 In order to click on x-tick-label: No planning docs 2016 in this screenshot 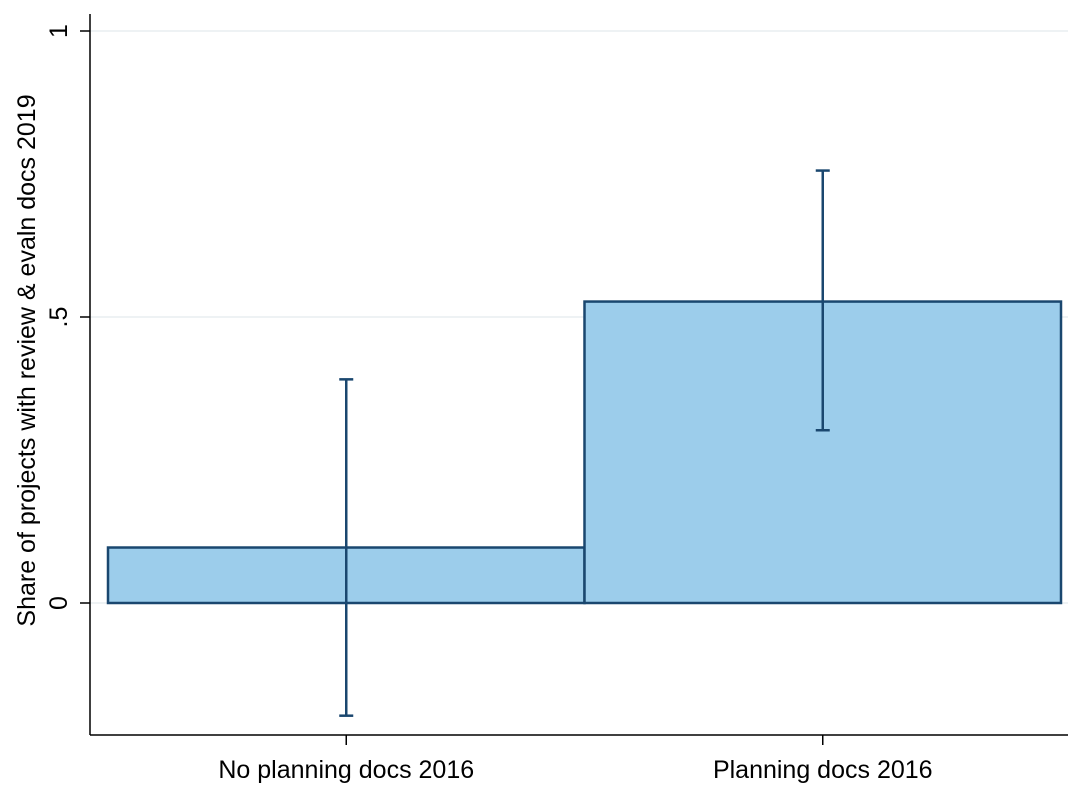, I will do `click(346, 770)`.